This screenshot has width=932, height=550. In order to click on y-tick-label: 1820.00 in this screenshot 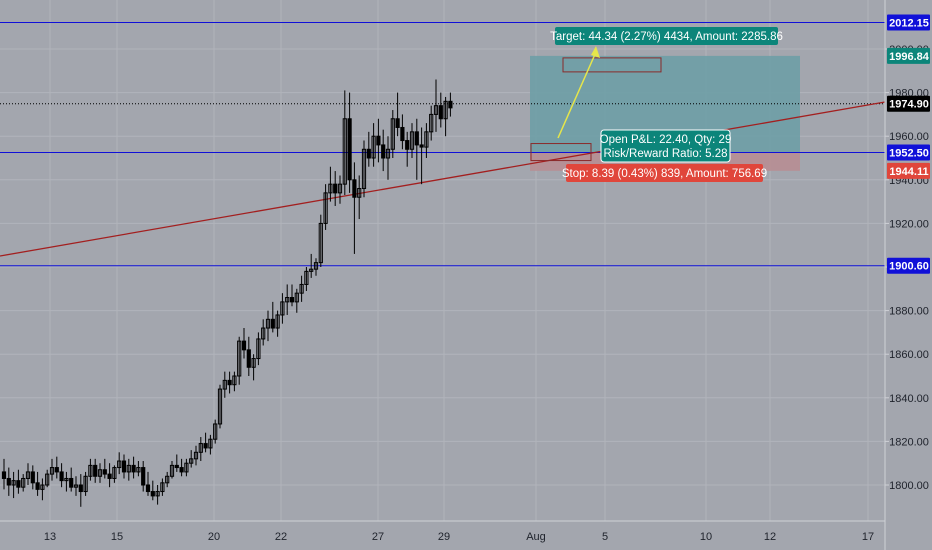, I will do `click(909, 442)`.